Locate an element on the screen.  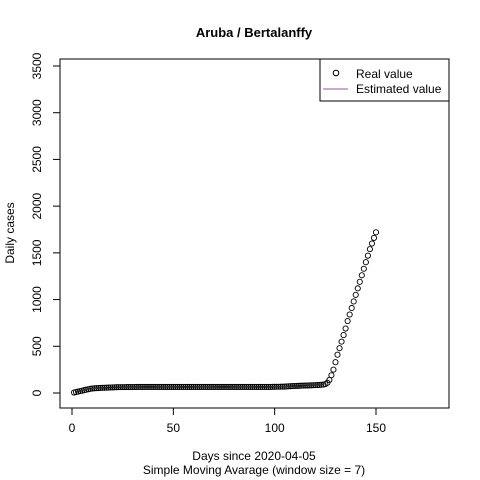
y-tick-label: 2500 is located at coordinates (37, 159).